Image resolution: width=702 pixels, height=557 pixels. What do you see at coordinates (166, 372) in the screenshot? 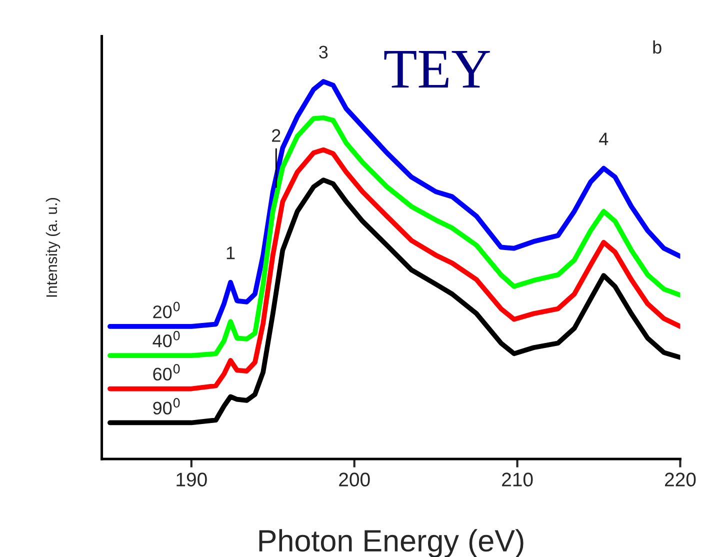
I see `series-label: 60$^{0}$` at bounding box center [166, 372].